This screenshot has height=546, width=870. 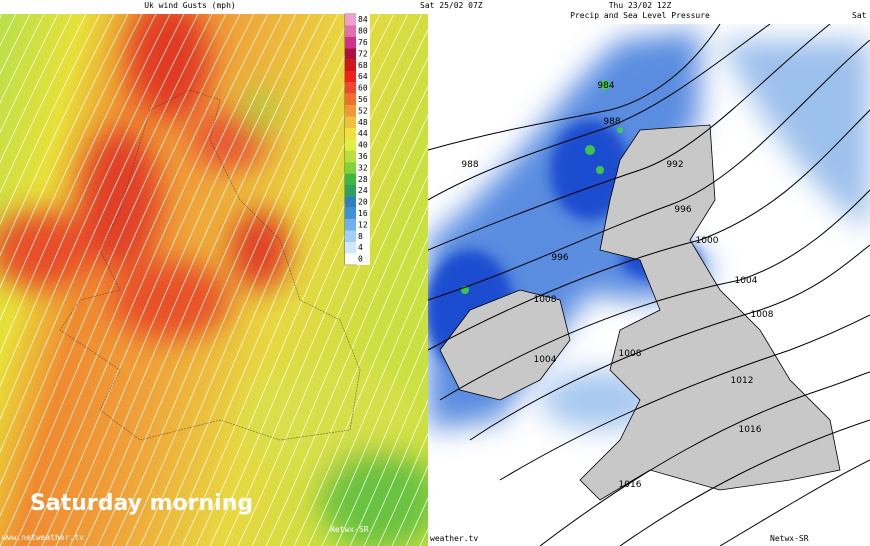 What do you see at coordinates (789, 538) in the screenshot?
I see `credit-right: Netwx-SR` at bounding box center [789, 538].